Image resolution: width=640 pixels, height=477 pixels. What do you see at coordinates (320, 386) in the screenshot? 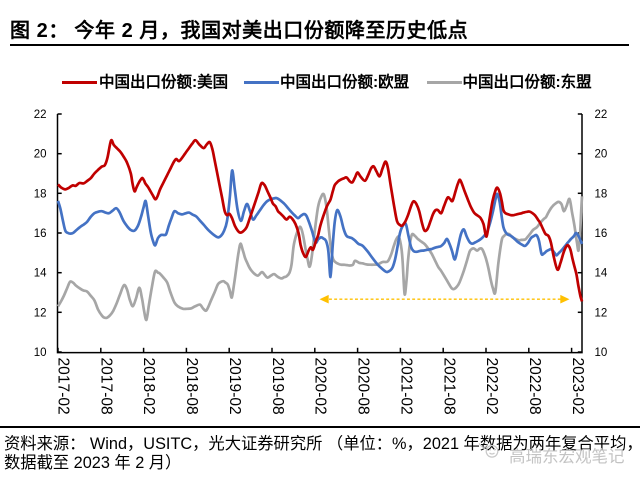
I see `svg-text: 2020-02` at bounding box center [320, 386].